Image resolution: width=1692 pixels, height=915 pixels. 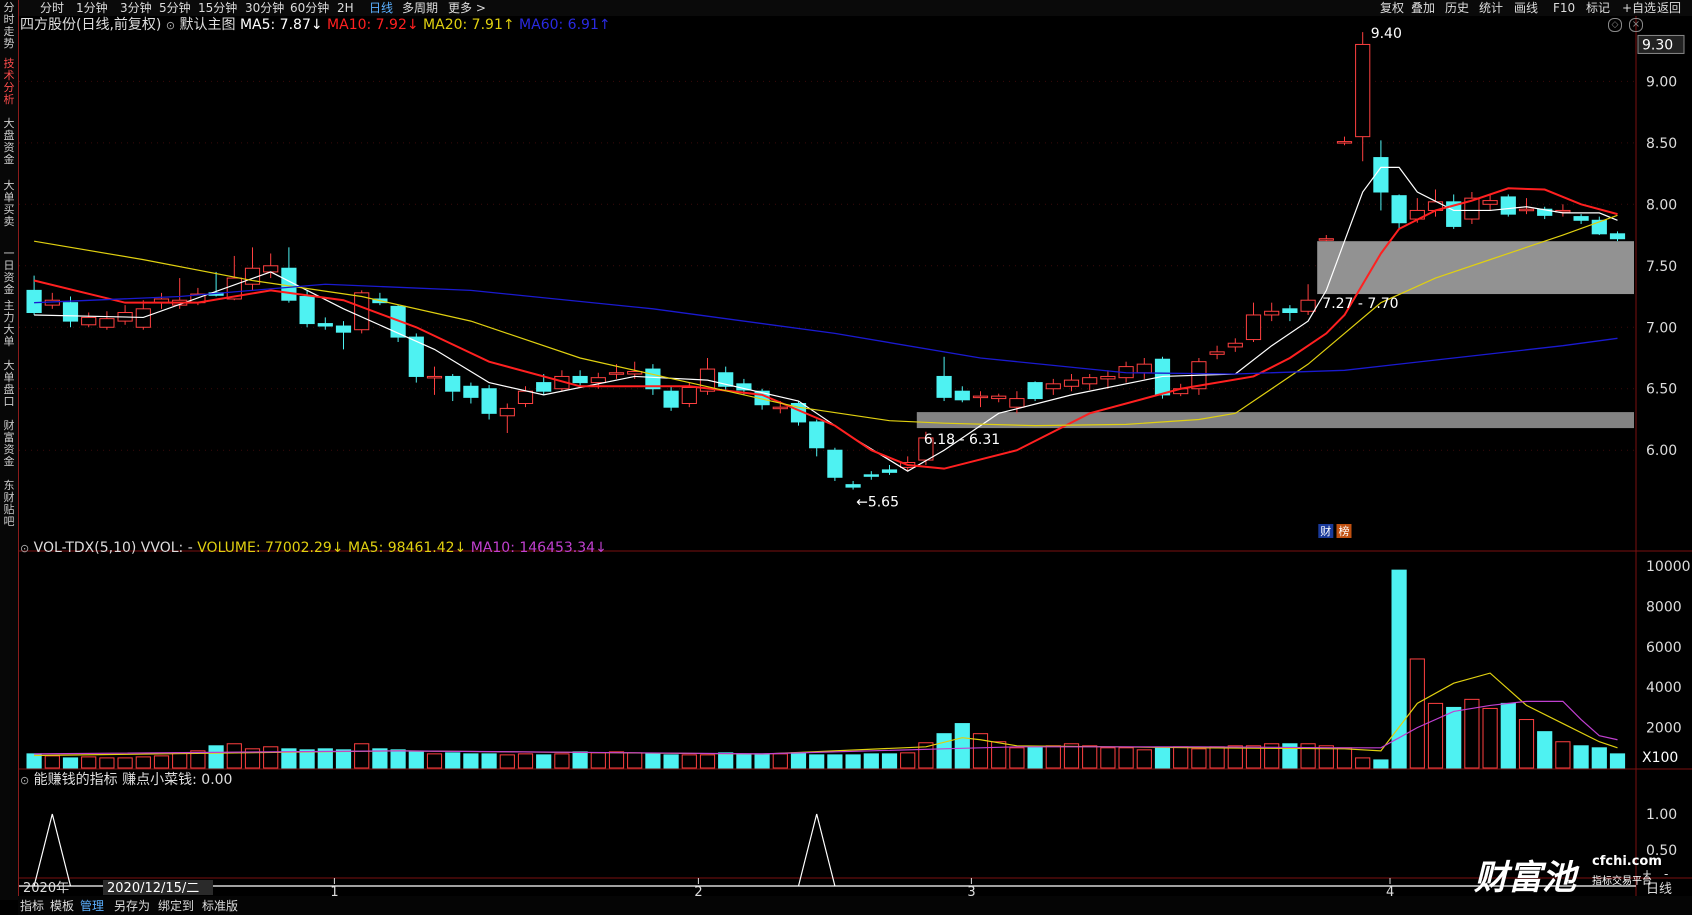 I want to click on volume-tick: 2000, so click(x=1664, y=729).